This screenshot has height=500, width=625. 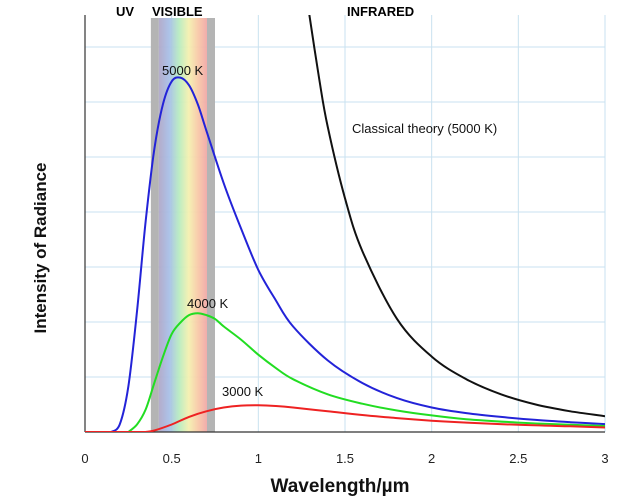 I want to click on x-tick-labels: 0 0.5 1 1.5 2 2.5 3, so click(x=344, y=458).